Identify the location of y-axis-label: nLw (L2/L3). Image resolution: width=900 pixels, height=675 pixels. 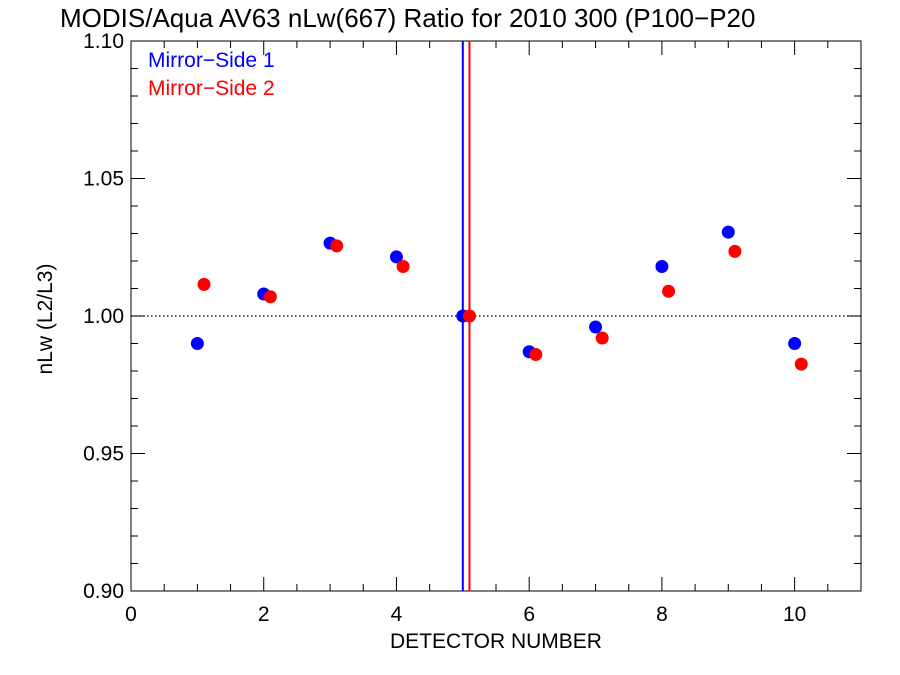
(45, 319).